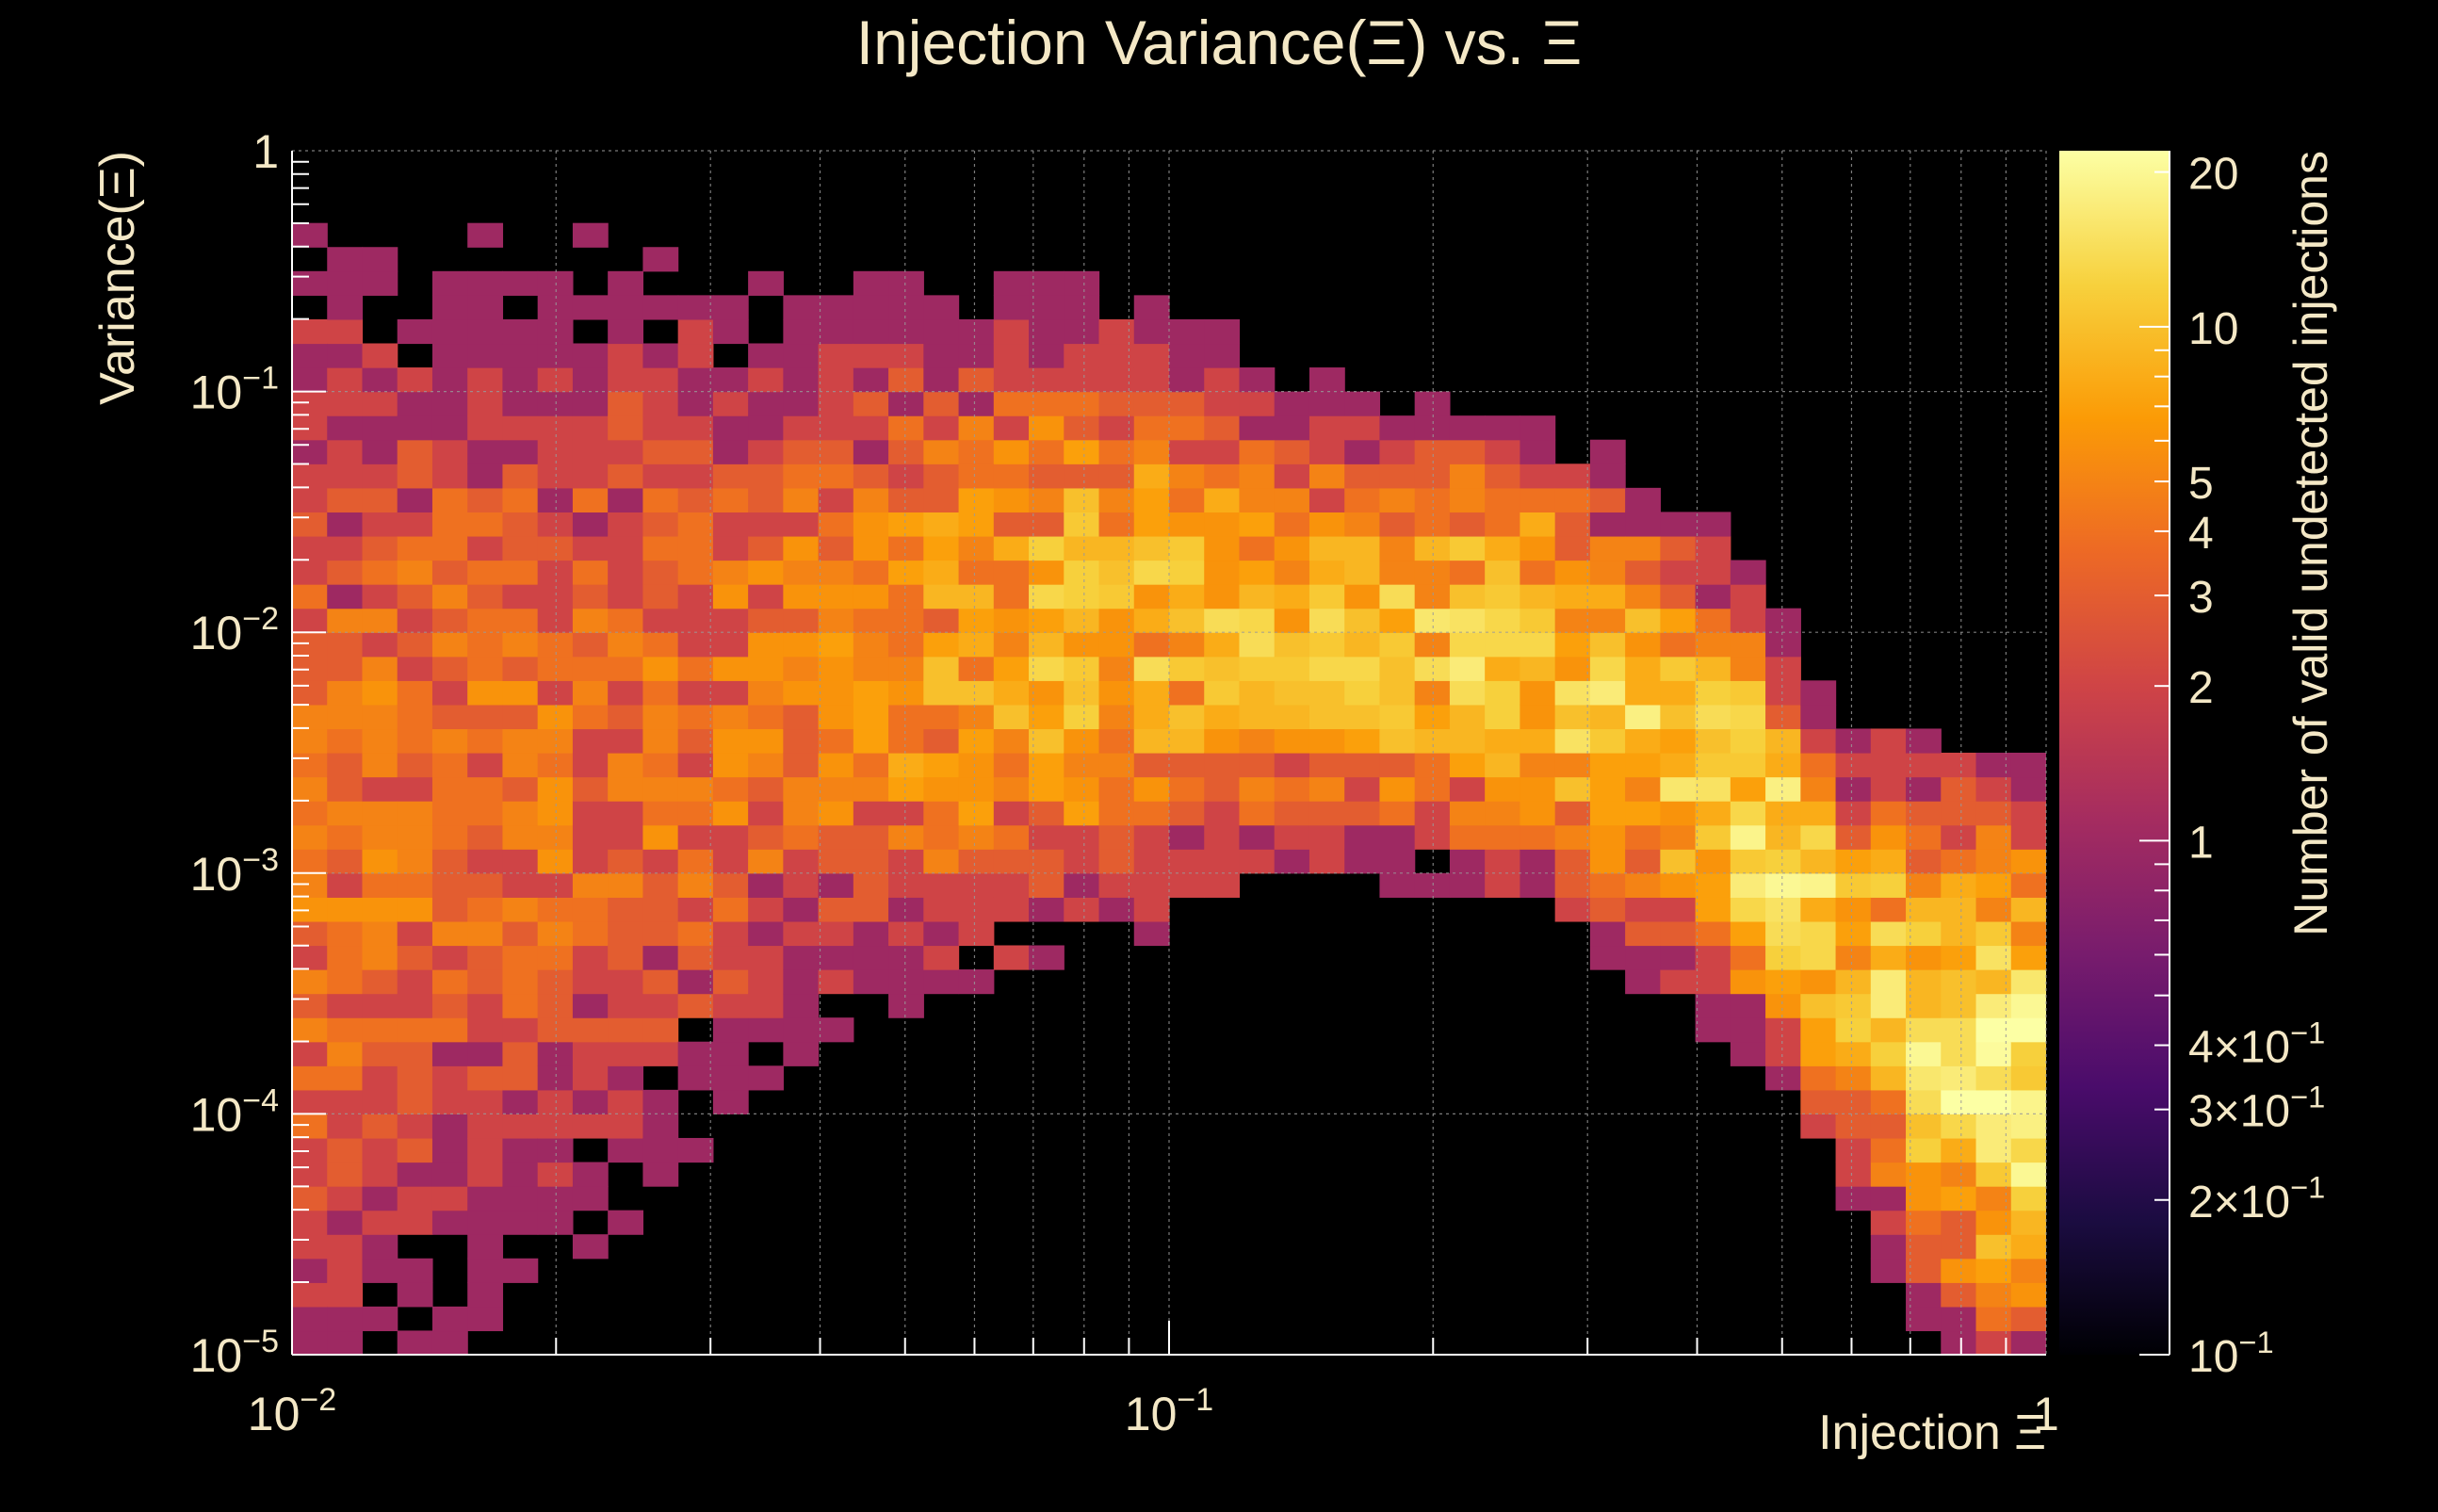 This screenshot has width=2438, height=1512. What do you see at coordinates (2256, 1108) in the screenshot?
I see `colorbar-tick-label: 3×10⁻¹` at bounding box center [2256, 1108].